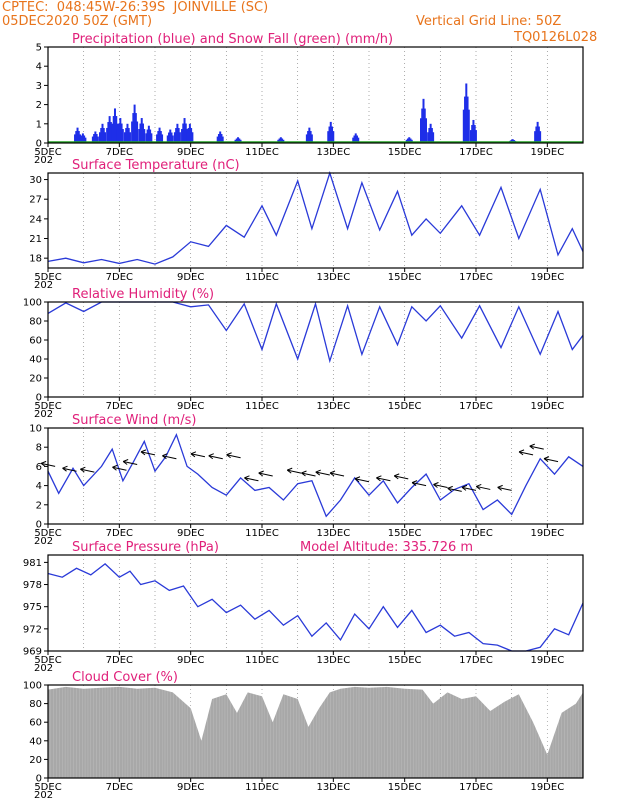 The width and height of the screenshot is (618, 800). What do you see at coordinates (35, 760) in the screenshot?
I see `y-tick-label: 20` at bounding box center [35, 760].